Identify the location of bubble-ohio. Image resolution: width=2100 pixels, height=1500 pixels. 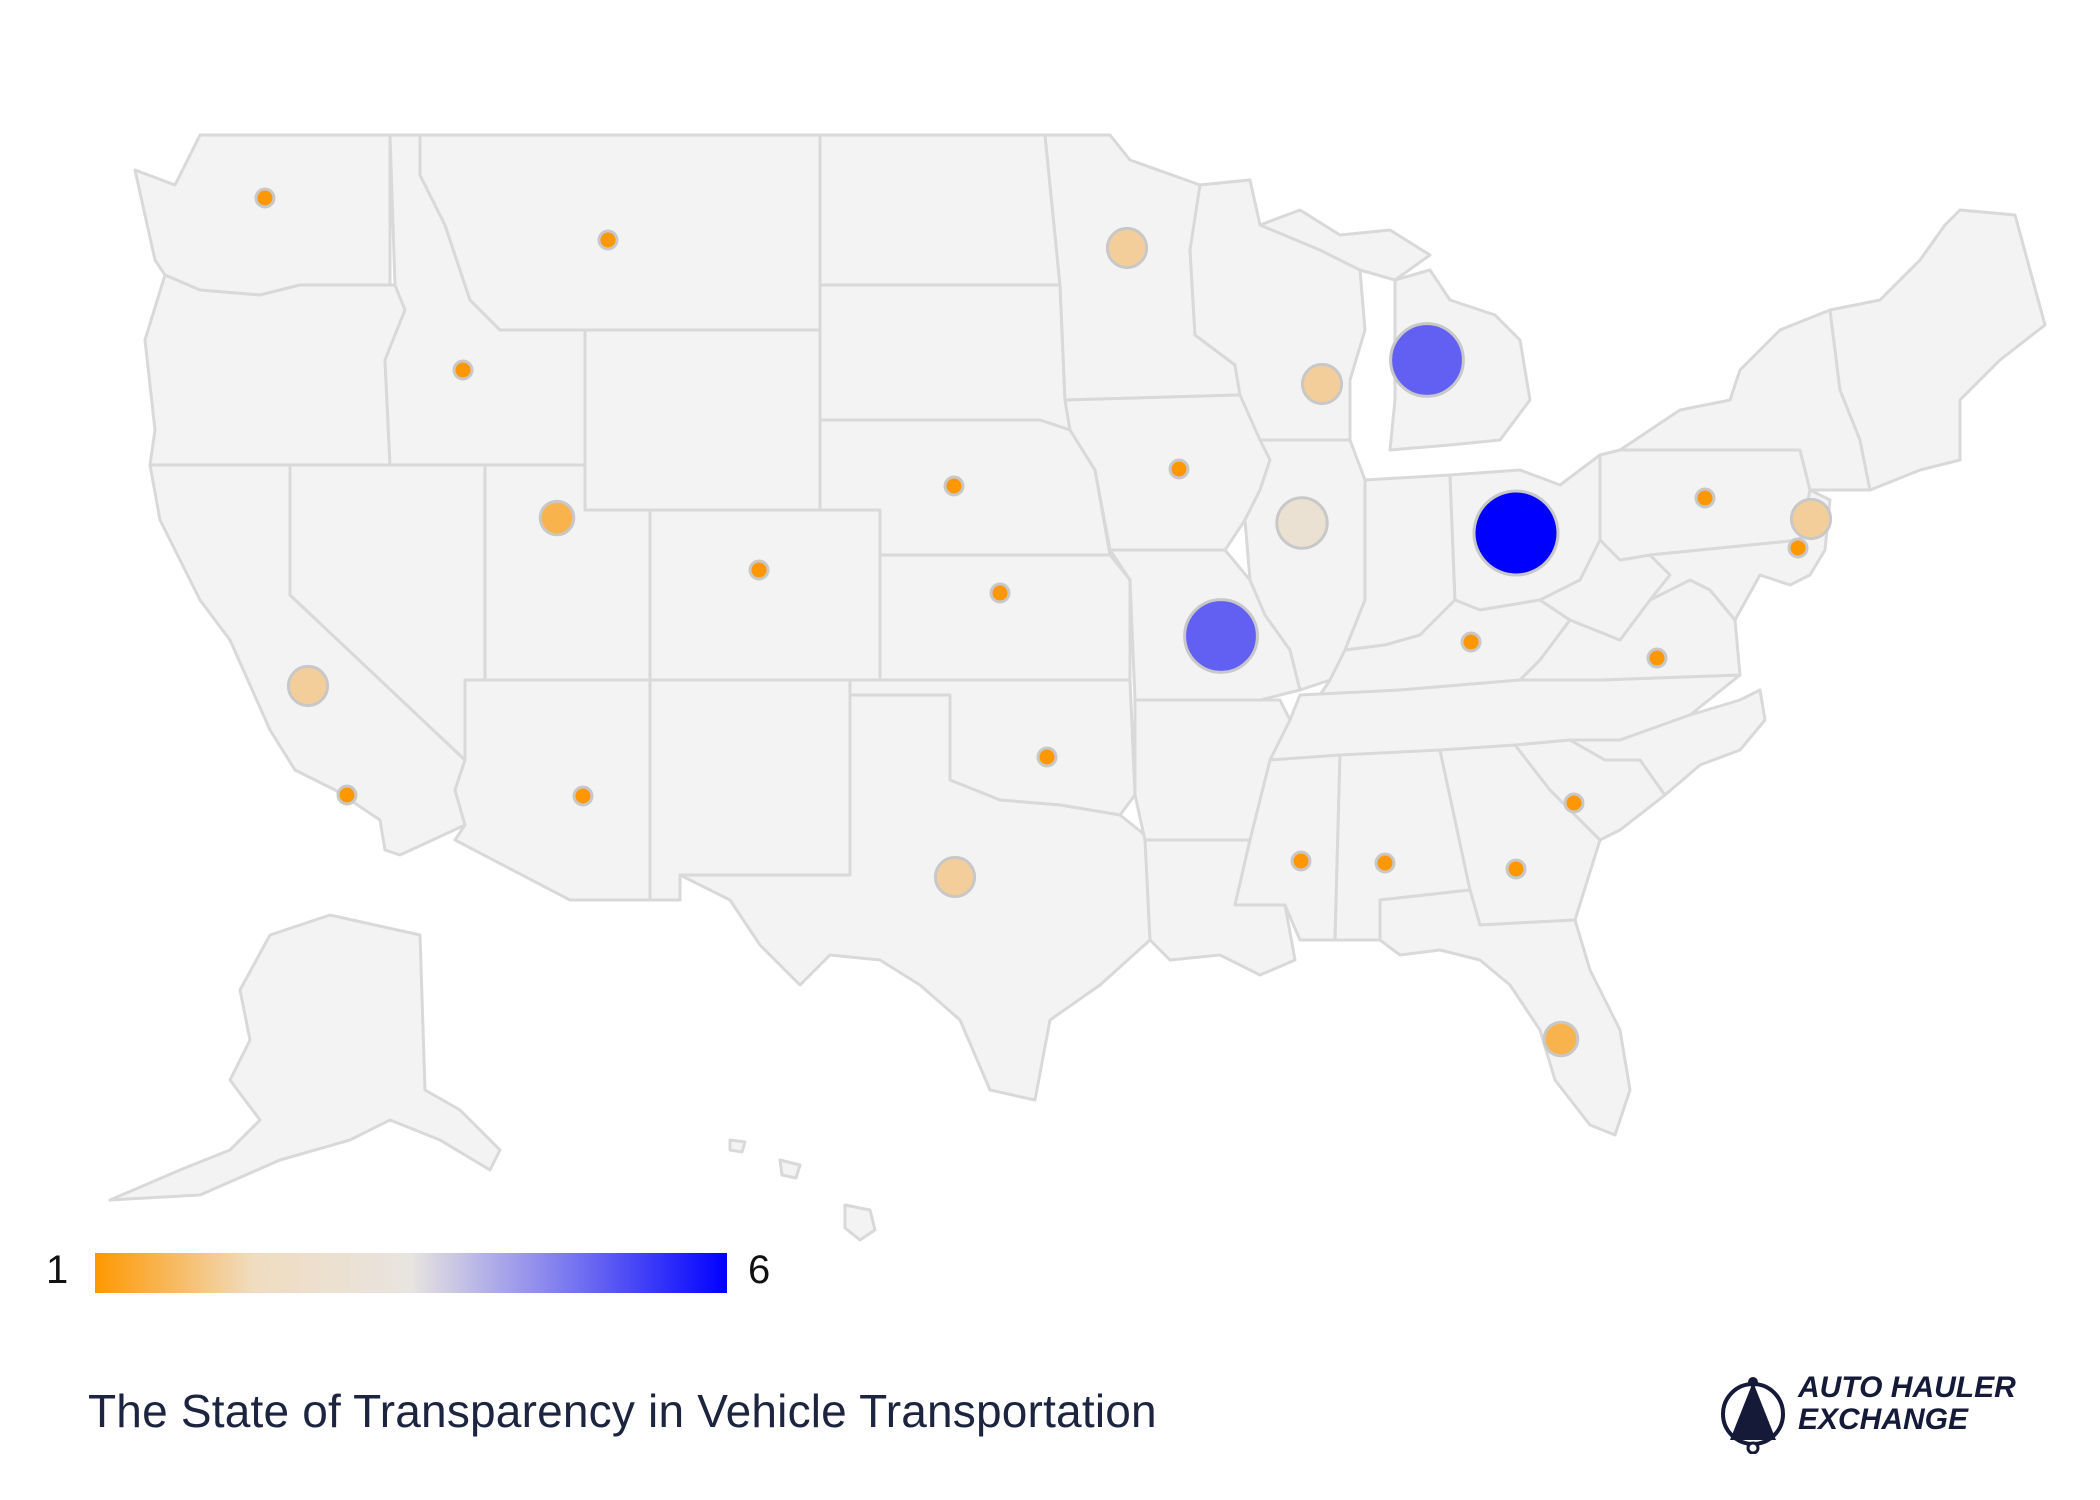
(1516, 533).